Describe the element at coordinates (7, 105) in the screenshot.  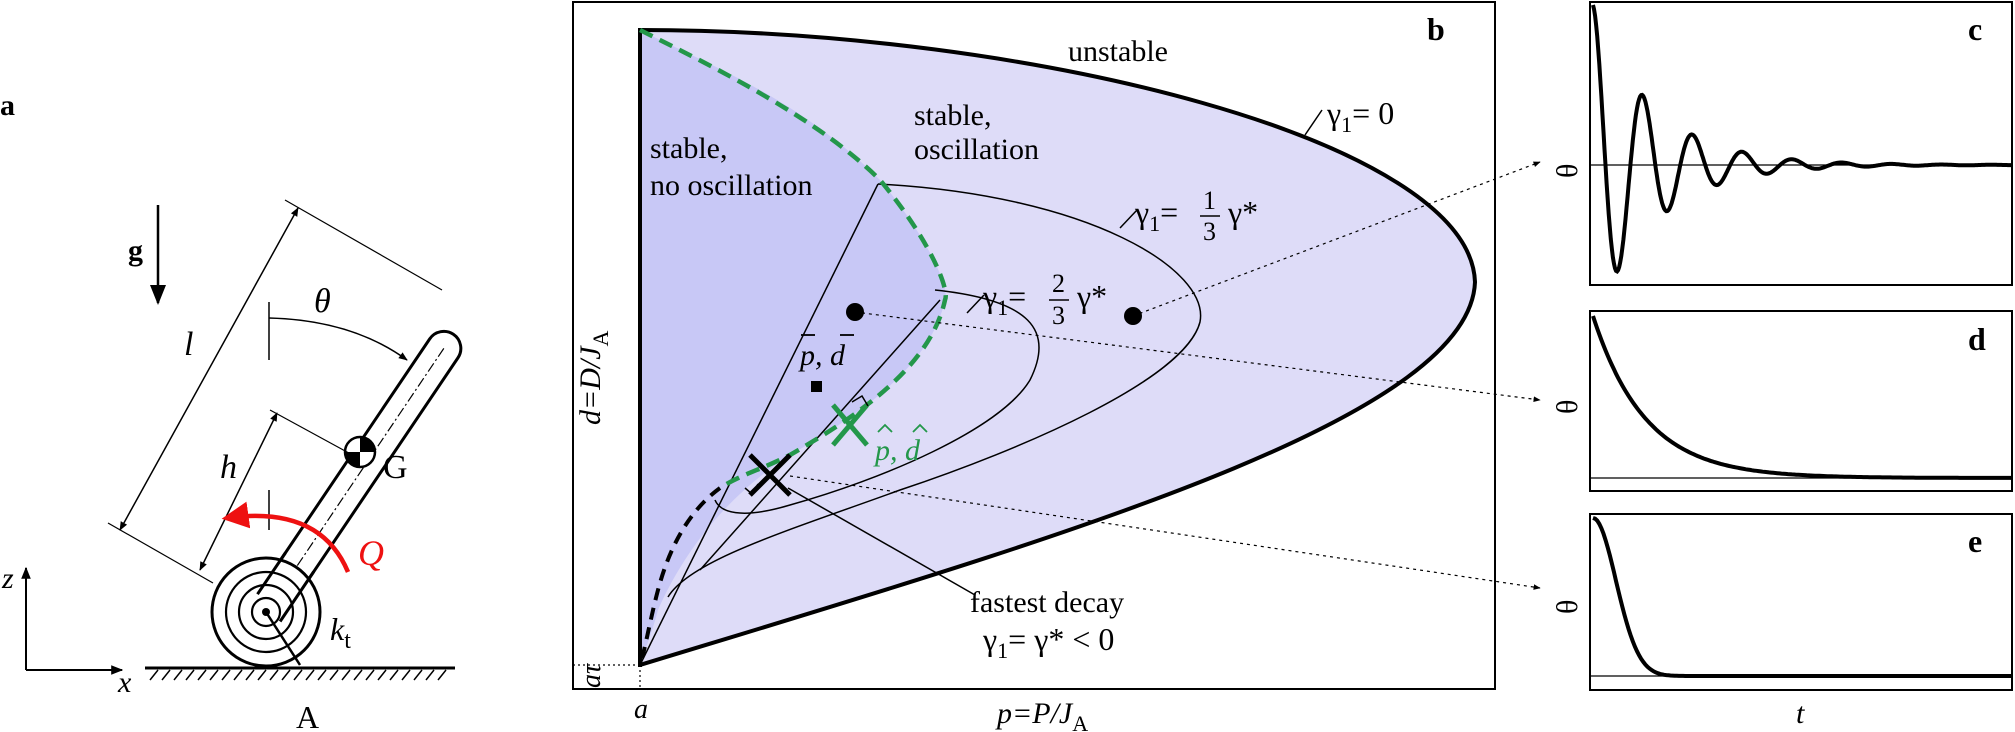
I see `panel-a-tag: a` at that location.